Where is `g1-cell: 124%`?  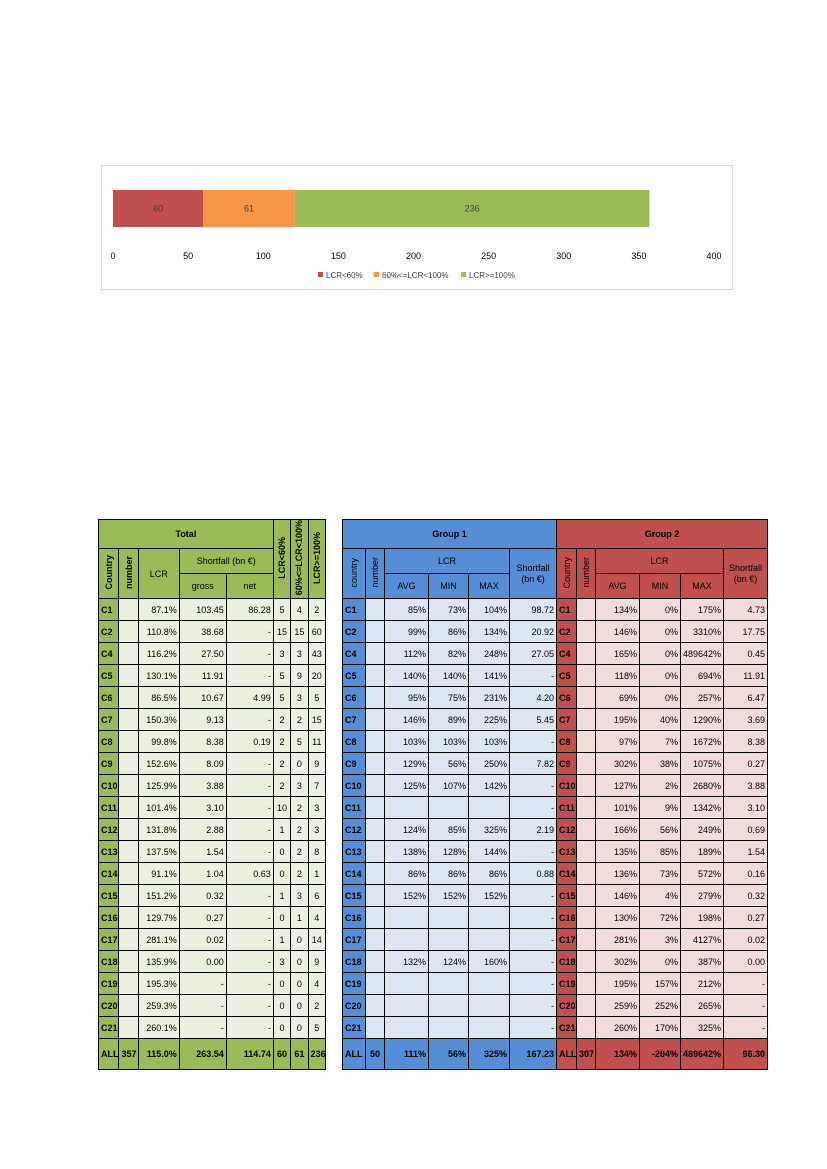 g1-cell: 124% is located at coordinates (448, 961).